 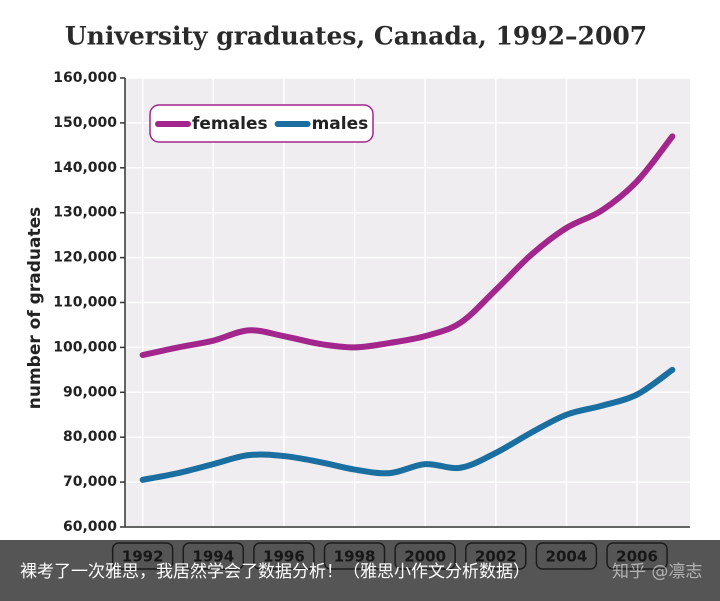 I want to click on y-tick-label: 140,000, so click(x=85, y=168).